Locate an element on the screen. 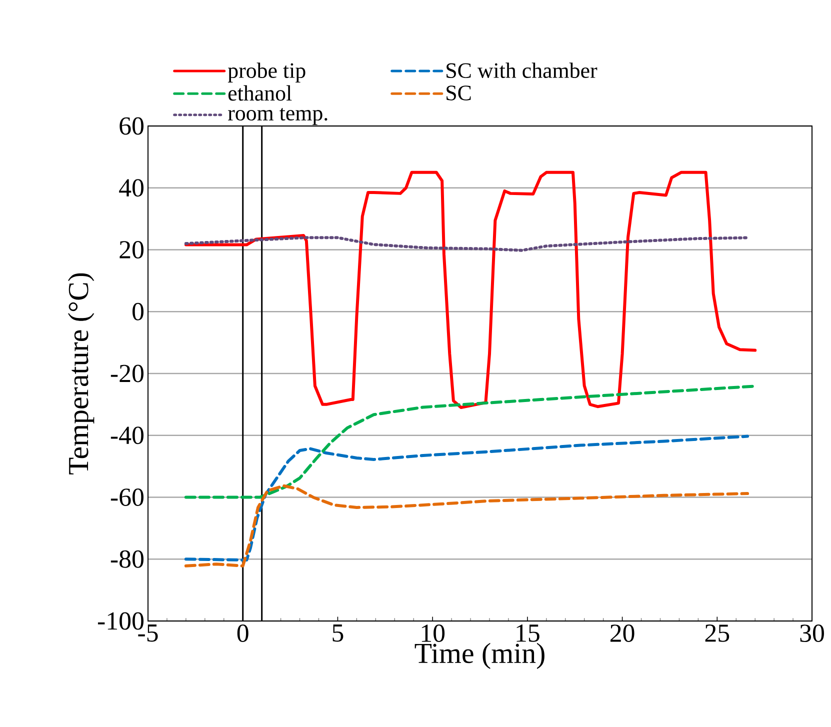  legend-label: SC with chamber is located at coordinates (522, 70).